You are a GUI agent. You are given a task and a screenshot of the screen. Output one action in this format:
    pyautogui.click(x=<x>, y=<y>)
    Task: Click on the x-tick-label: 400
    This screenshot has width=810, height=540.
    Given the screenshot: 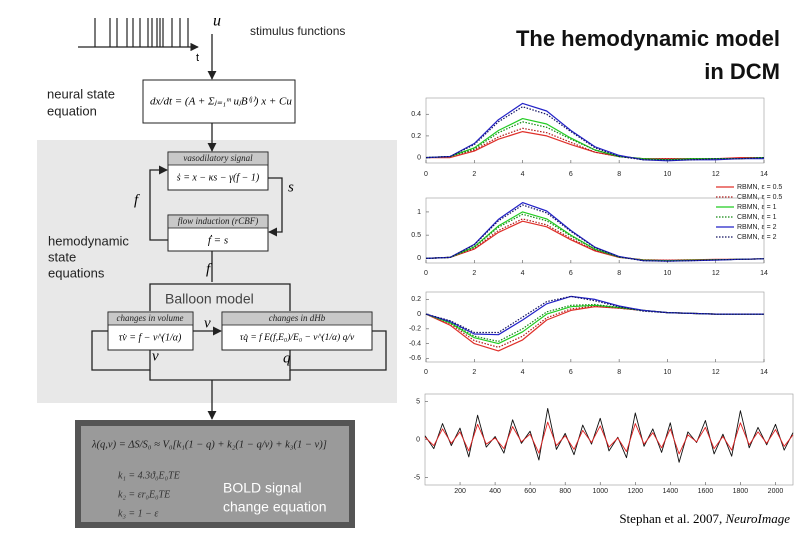 What is the action you would take?
    pyautogui.click(x=495, y=491)
    